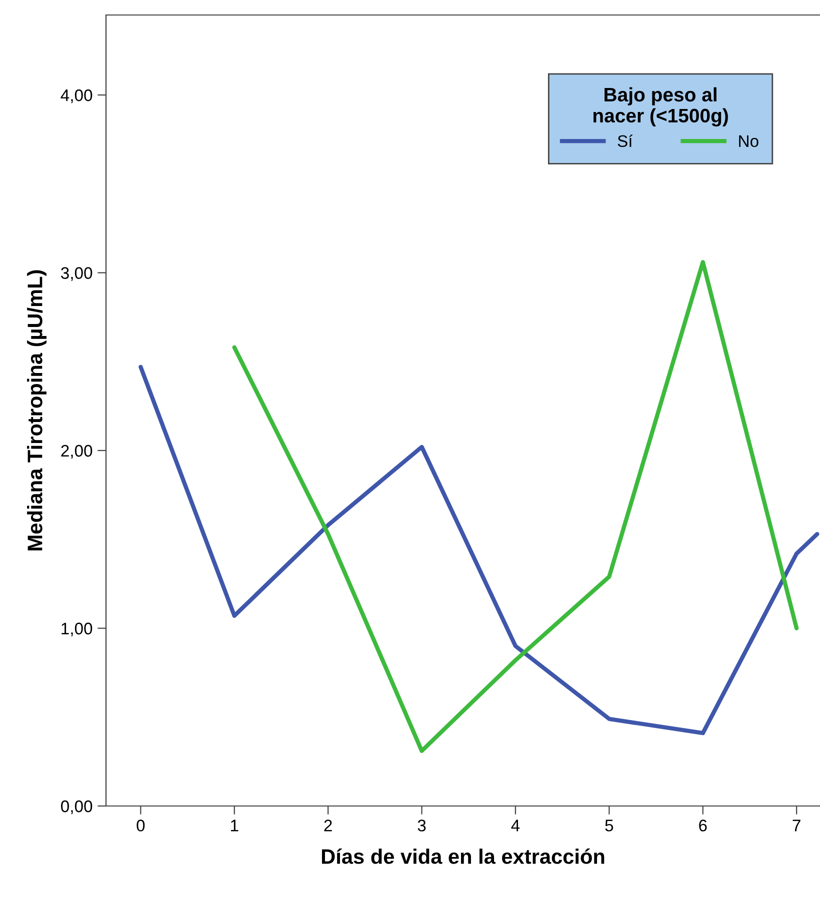  What do you see at coordinates (748, 141) in the screenshot?
I see `legend-label: No` at bounding box center [748, 141].